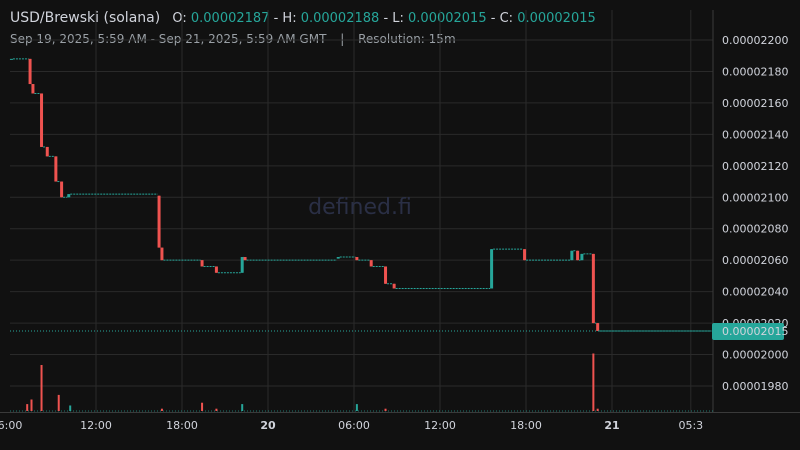 This screenshot has width=800, height=450. I want to click on close-label: C:, so click(506, 18).